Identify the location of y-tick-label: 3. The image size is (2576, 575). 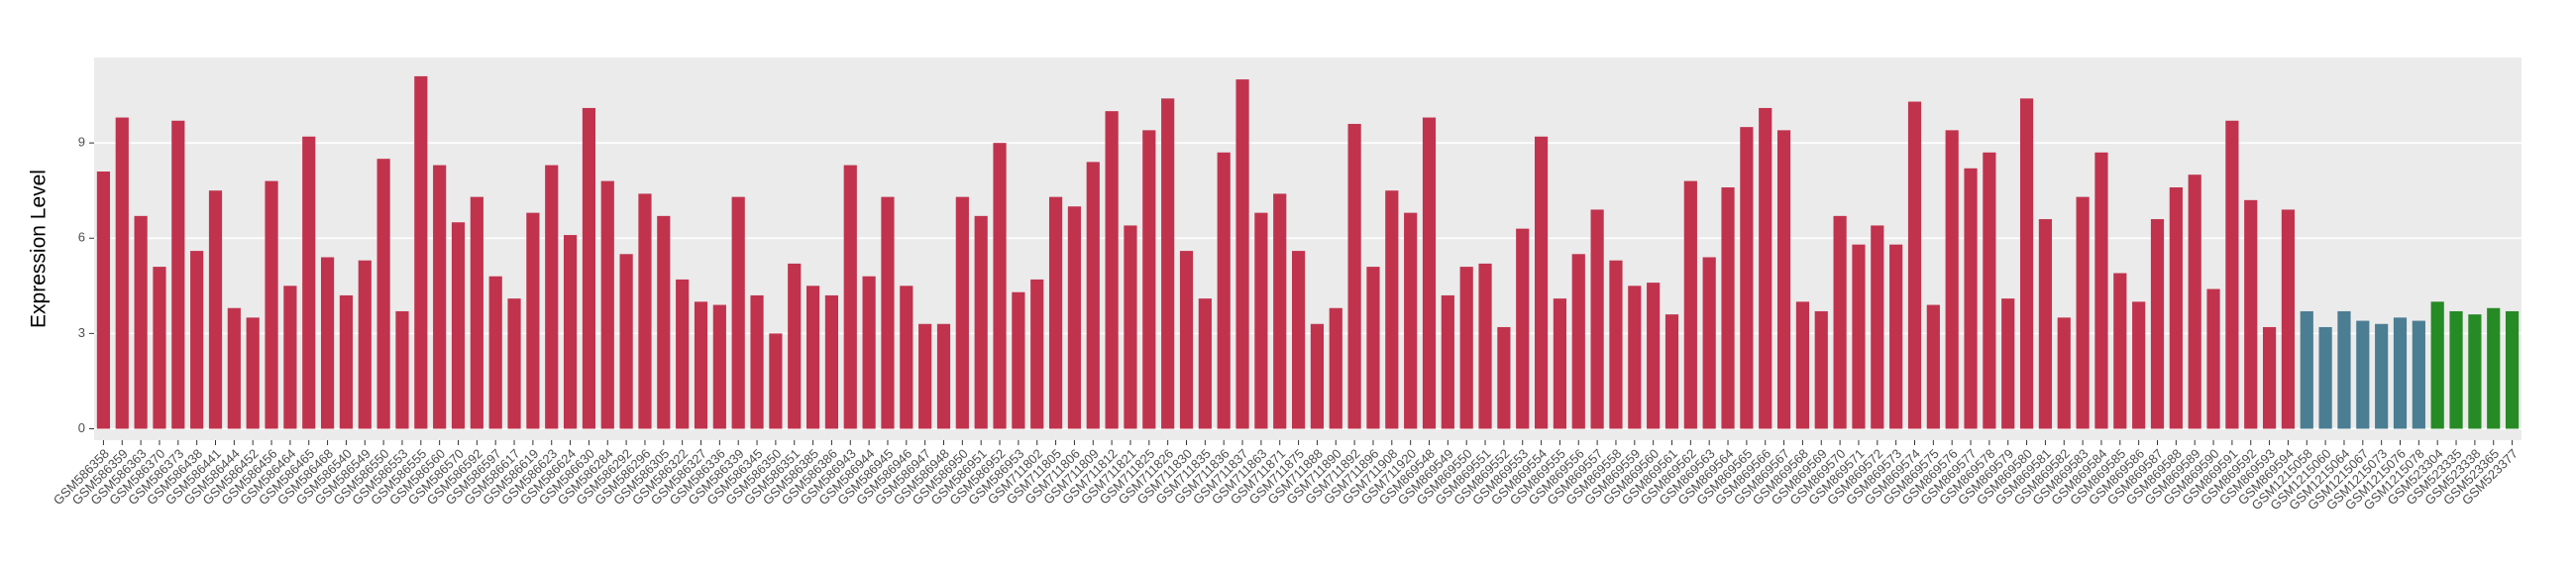
(81, 332).